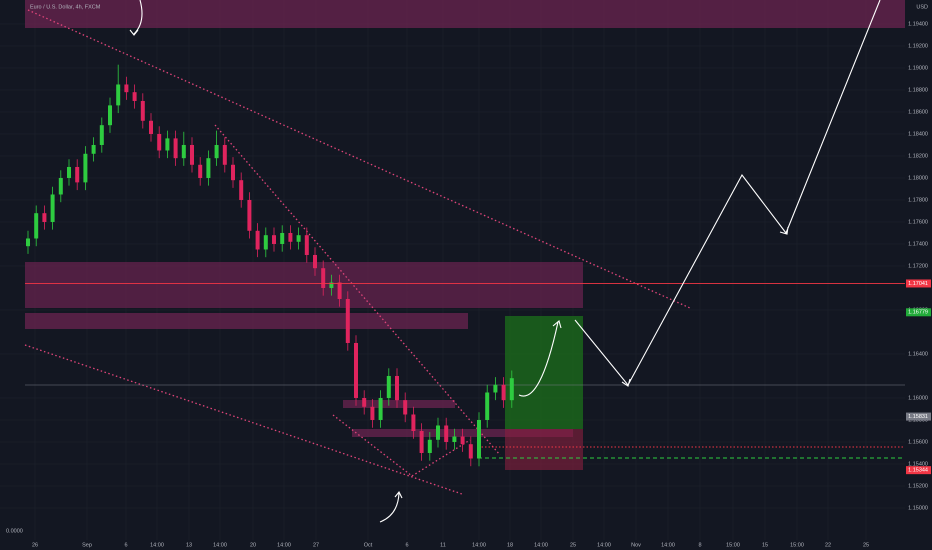  Describe the element at coordinates (918, 68) in the screenshot. I see `y-tick-label: 1.19000` at that location.